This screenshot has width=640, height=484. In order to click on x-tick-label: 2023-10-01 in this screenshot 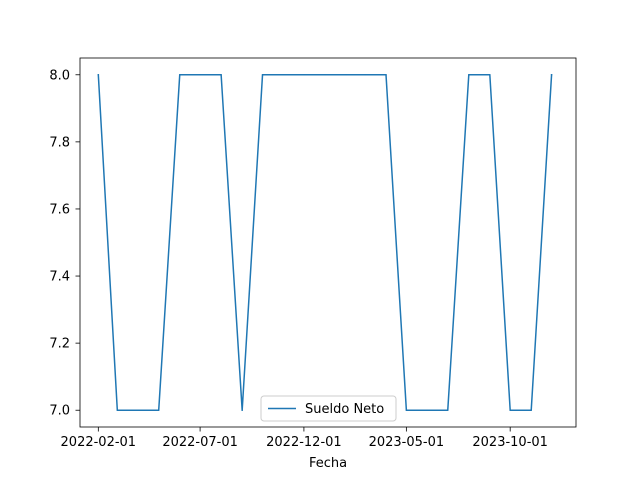, I will do `click(510, 442)`.